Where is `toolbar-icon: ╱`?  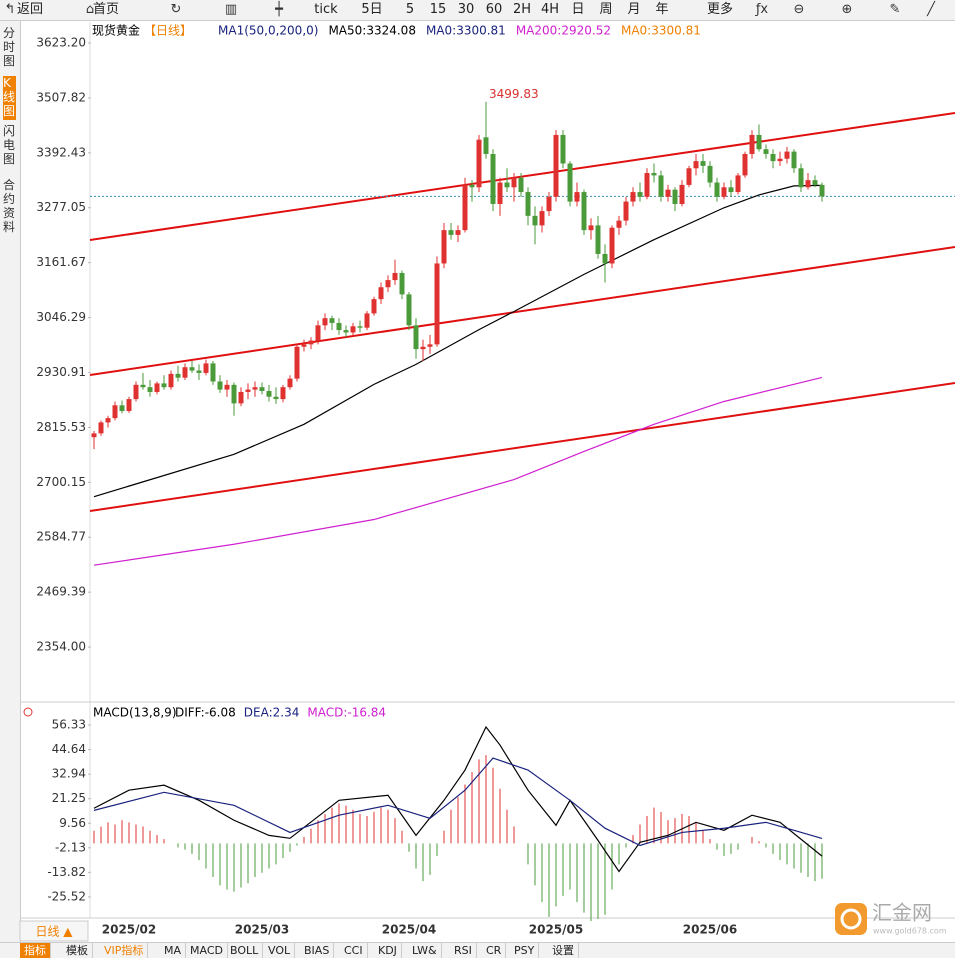 toolbar-icon: ╱ is located at coordinates (931, 9).